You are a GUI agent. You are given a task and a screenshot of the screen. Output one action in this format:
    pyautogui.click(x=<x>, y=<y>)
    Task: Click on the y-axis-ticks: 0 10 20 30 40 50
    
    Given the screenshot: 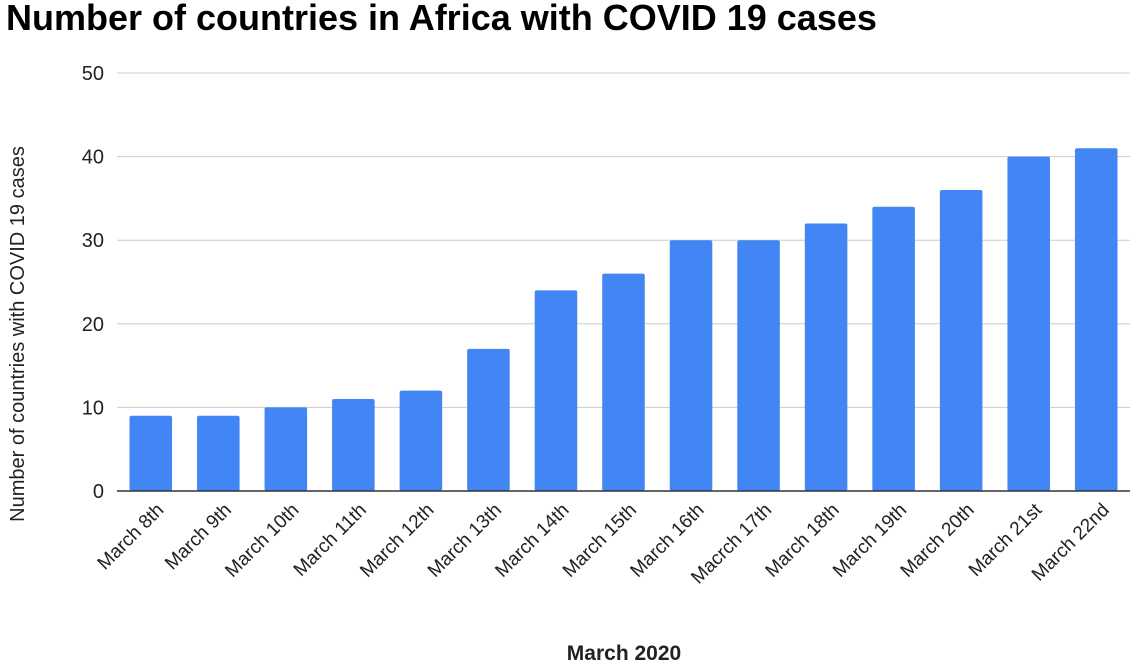 What is the action you would take?
    pyautogui.click(x=93, y=283)
    